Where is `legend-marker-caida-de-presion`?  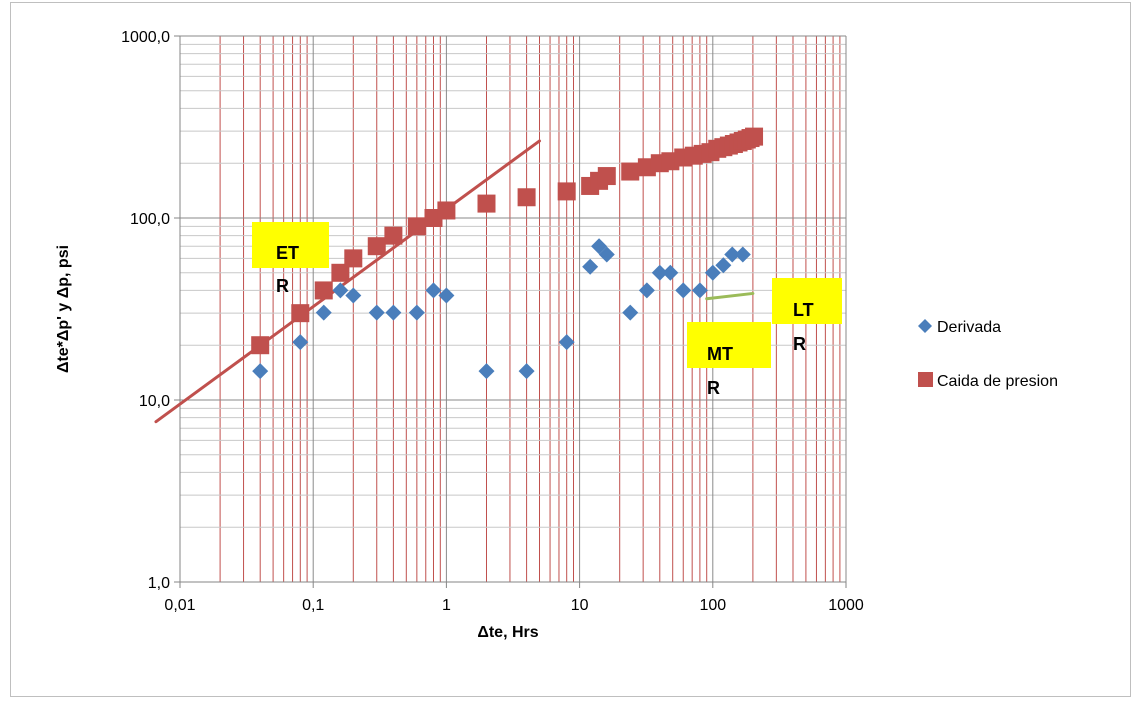 legend-marker-caida-de-presion is located at coordinates (925, 379).